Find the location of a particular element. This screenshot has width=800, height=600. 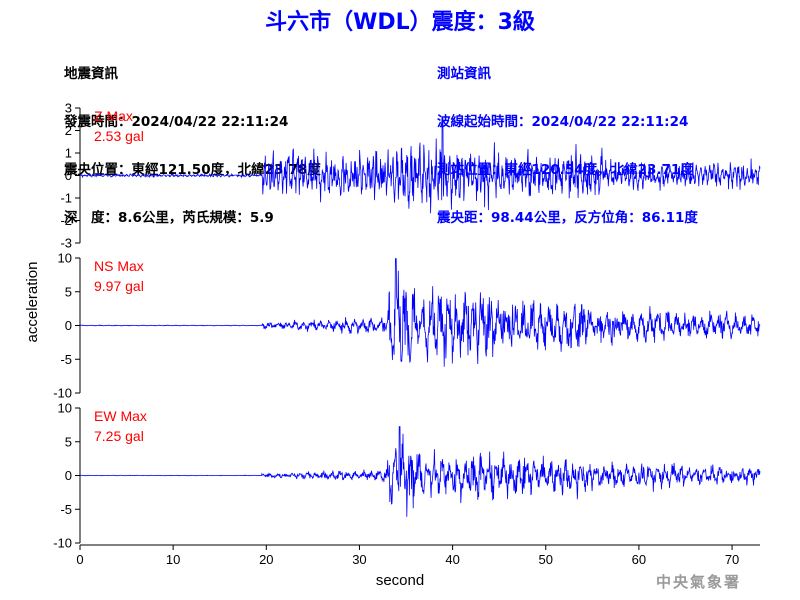

station-info-heading: 測站資訊 is located at coordinates (464, 74).